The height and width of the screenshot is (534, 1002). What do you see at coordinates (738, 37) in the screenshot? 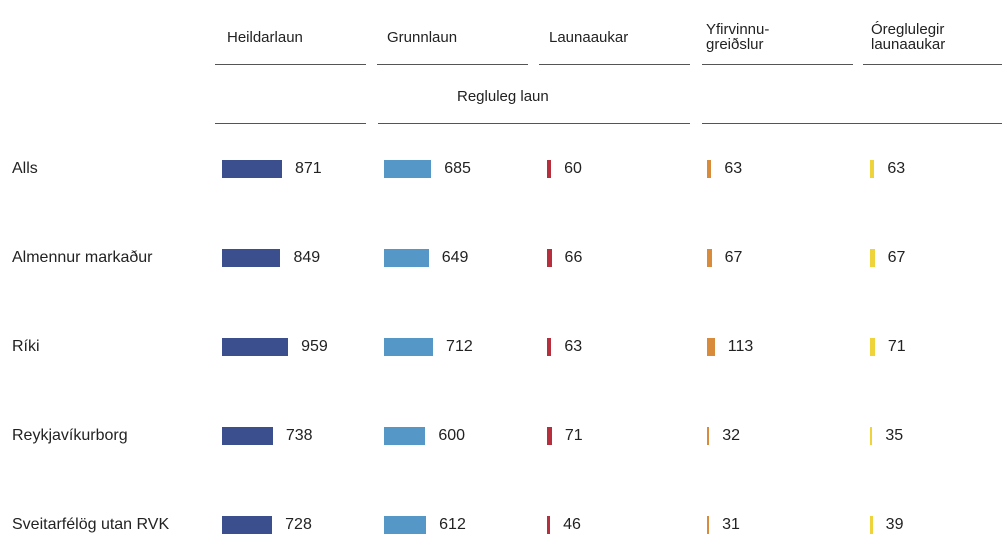
I see `column-header: Yfirvinnu- greiðslur` at bounding box center [738, 37].